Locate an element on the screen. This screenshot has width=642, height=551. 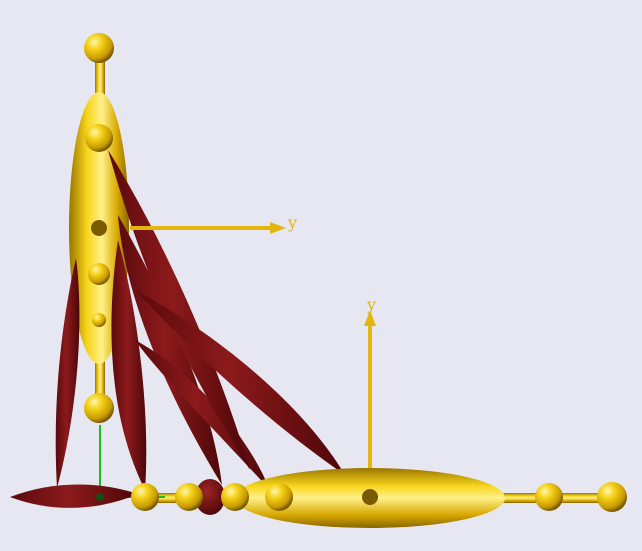
lobe-diagonal-long is located at coordinates (240, 382).